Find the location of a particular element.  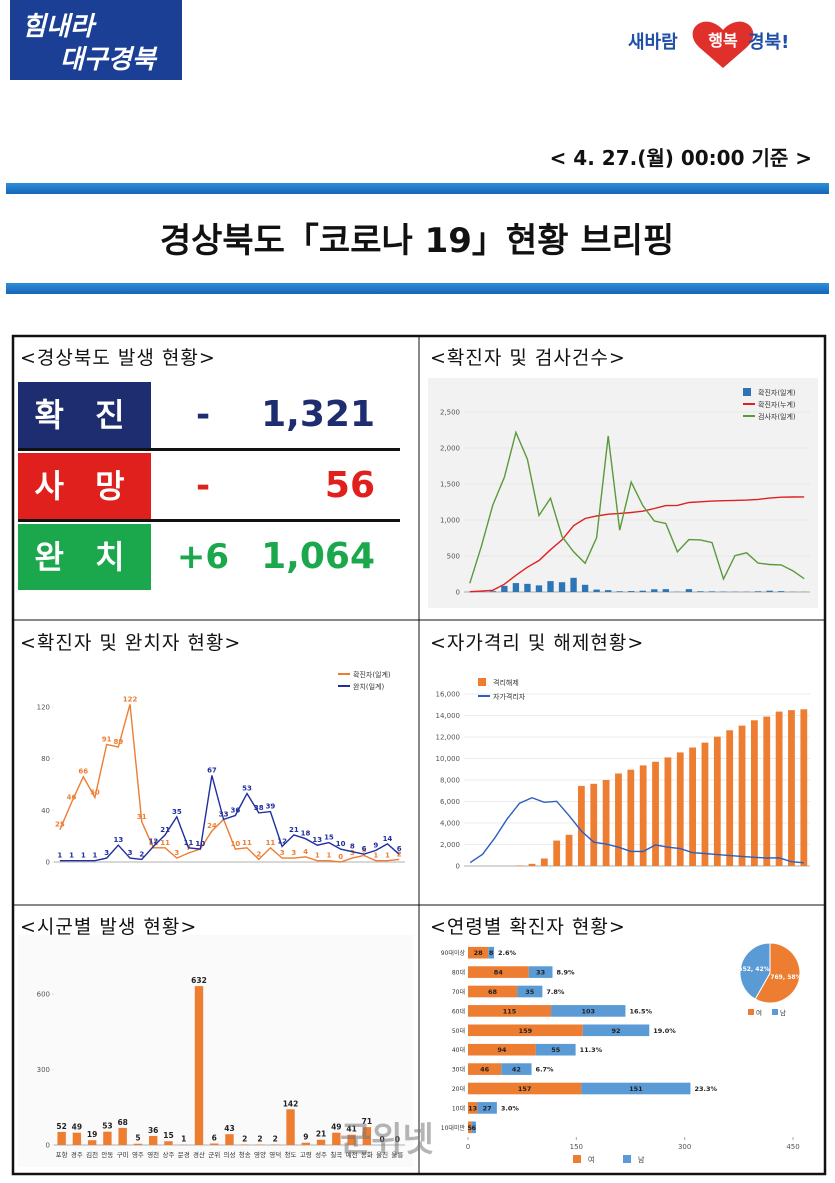

x-tick-label: 안동 is located at coordinates (107, 1154).